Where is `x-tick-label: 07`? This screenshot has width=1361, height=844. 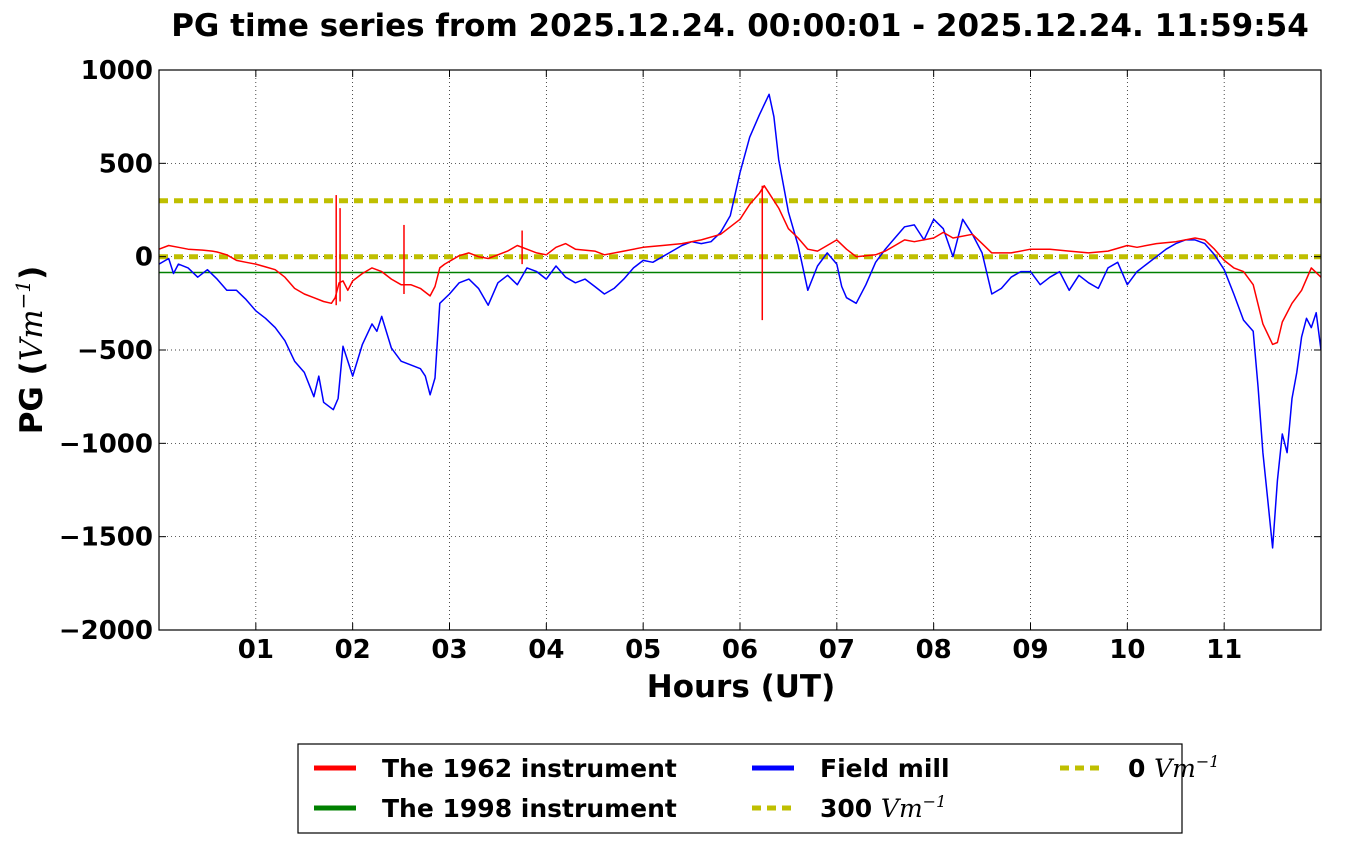
x-tick-label: 07 is located at coordinates (837, 650).